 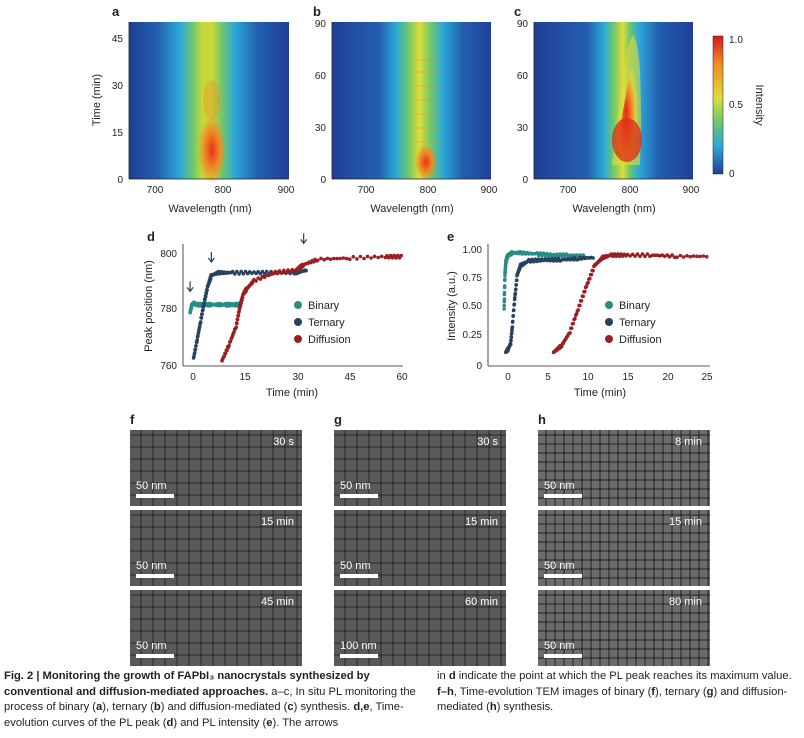 What do you see at coordinates (168, 366) in the screenshot?
I see `d-ytick: 760` at bounding box center [168, 366].